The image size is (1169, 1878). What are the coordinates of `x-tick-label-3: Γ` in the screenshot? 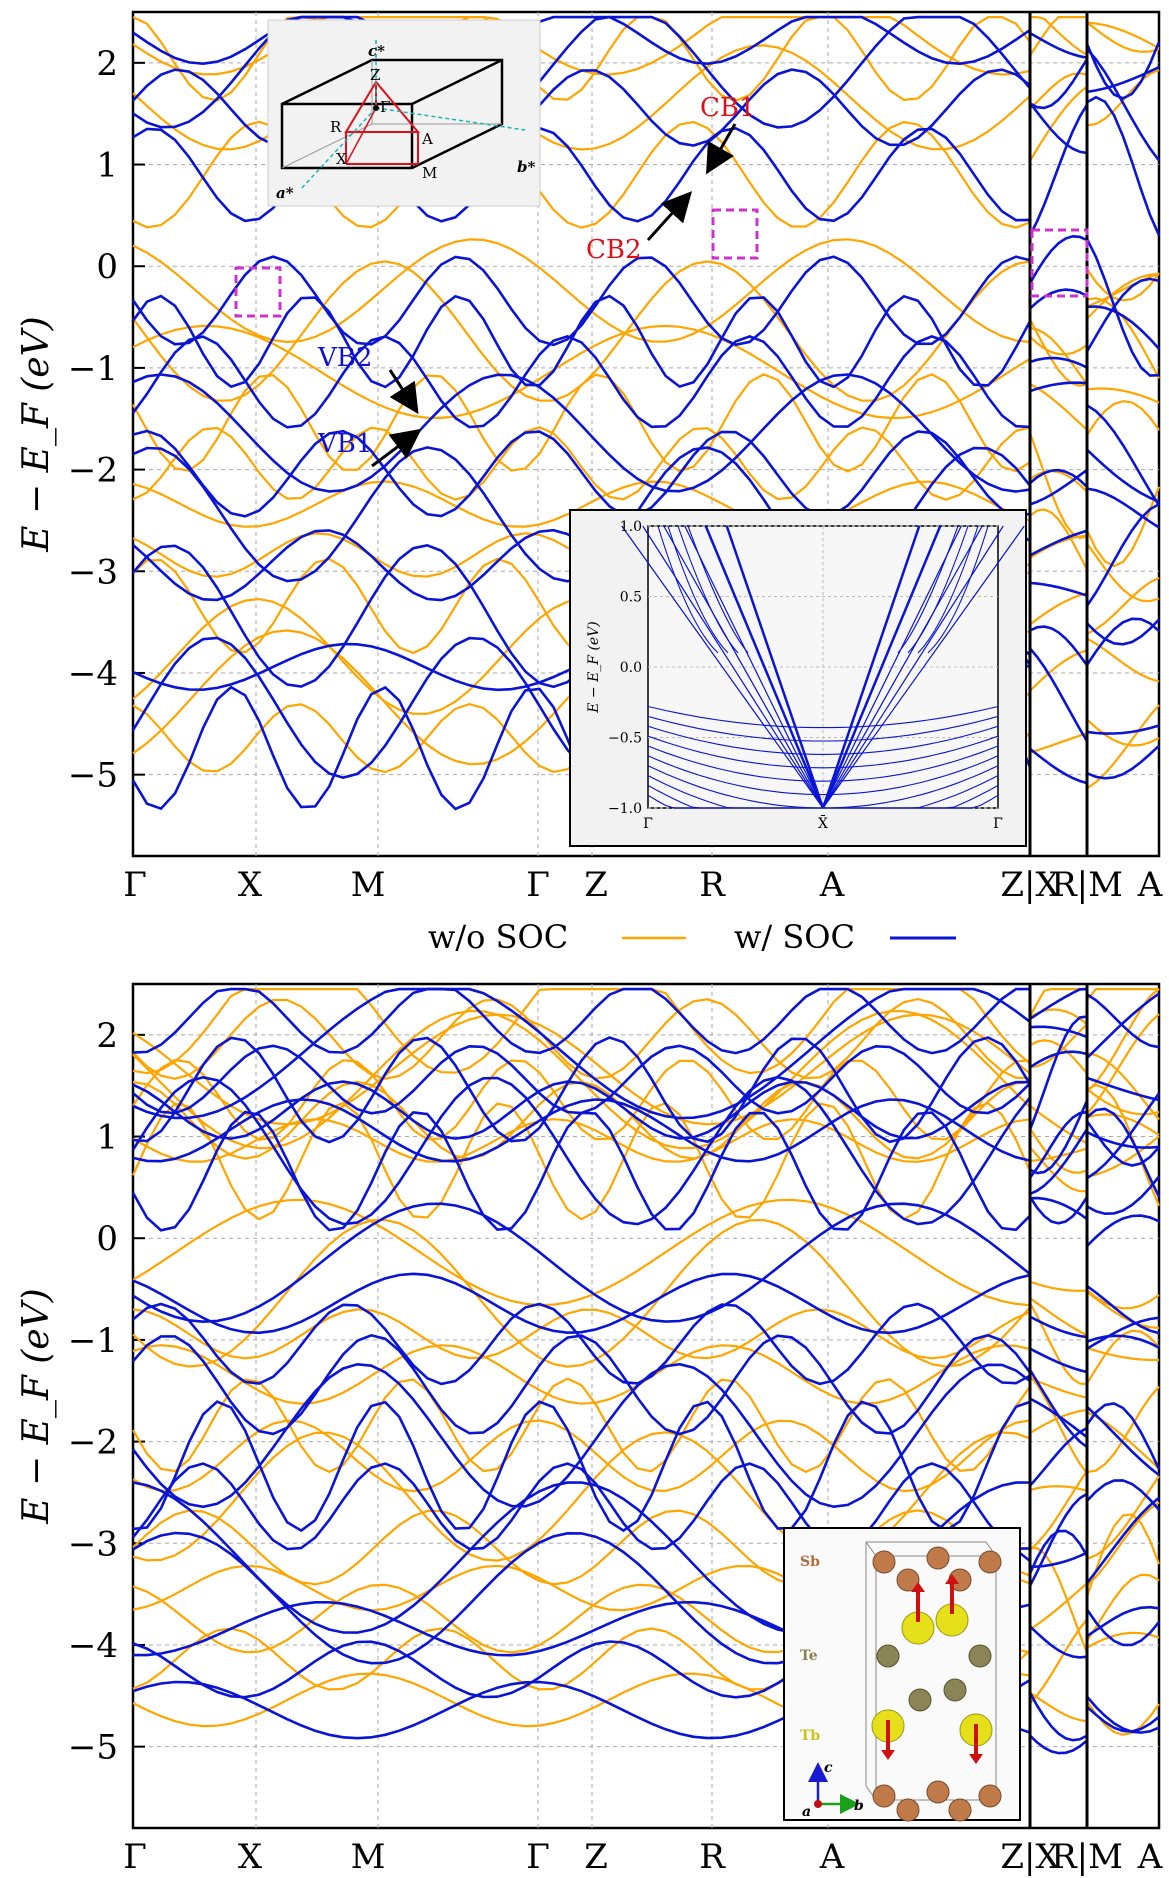 It's located at (538, 885).